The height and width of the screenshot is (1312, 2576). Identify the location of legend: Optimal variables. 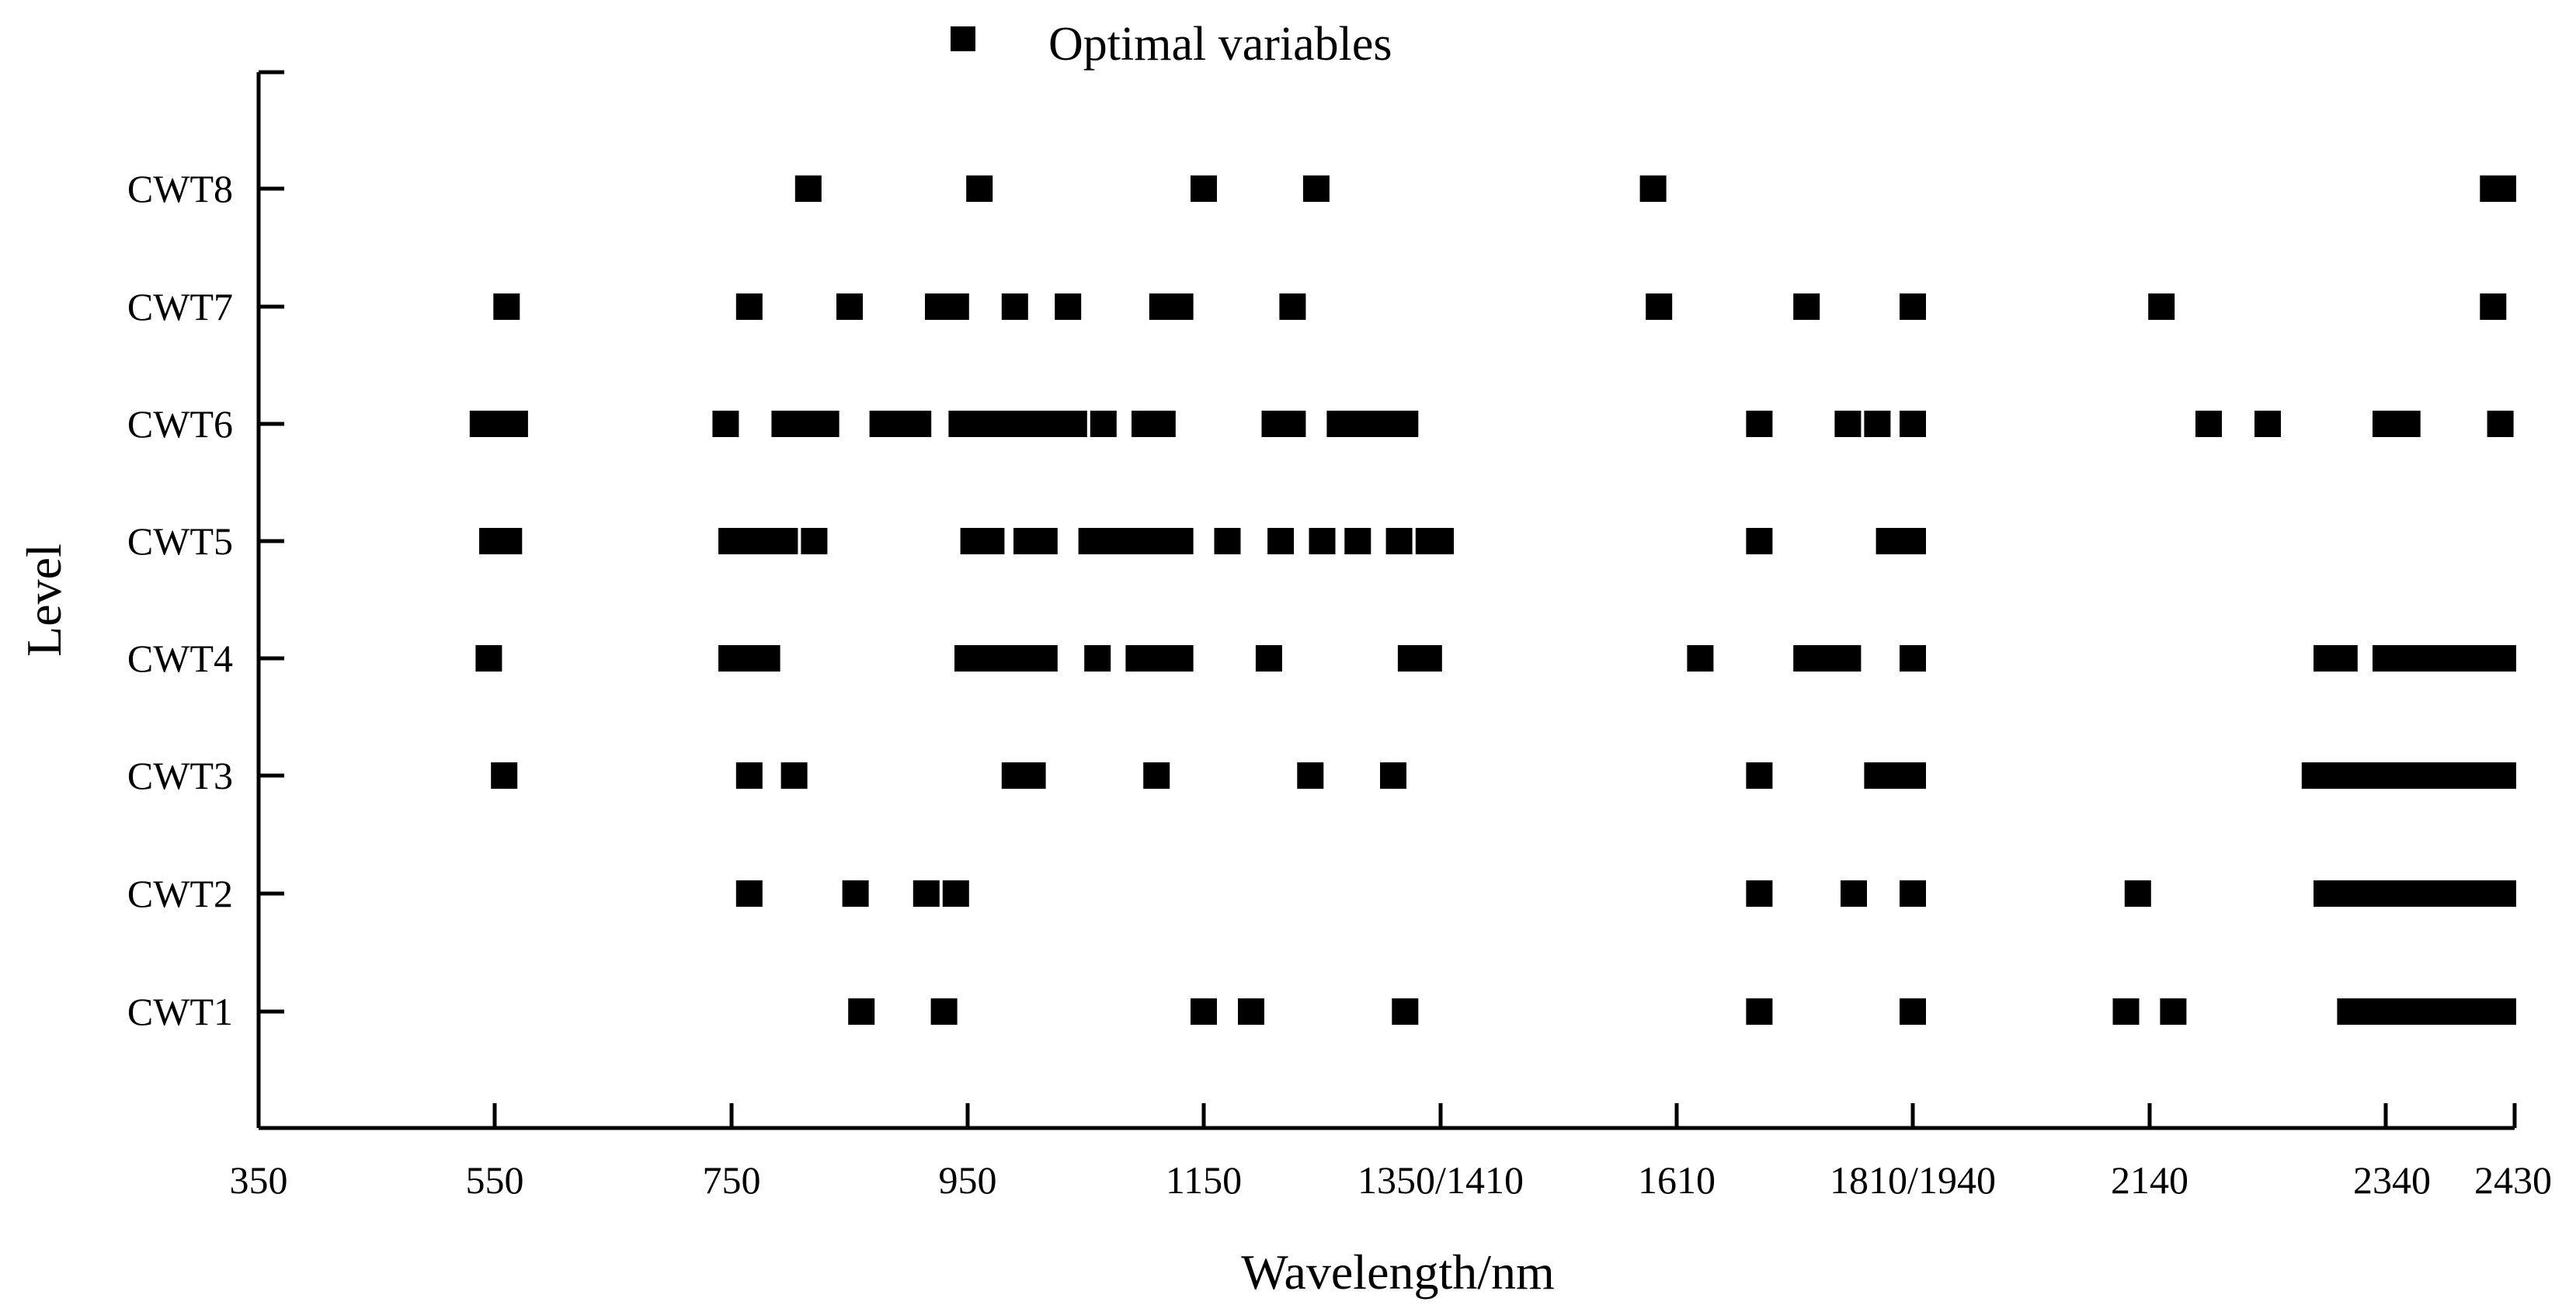
(1171, 44).